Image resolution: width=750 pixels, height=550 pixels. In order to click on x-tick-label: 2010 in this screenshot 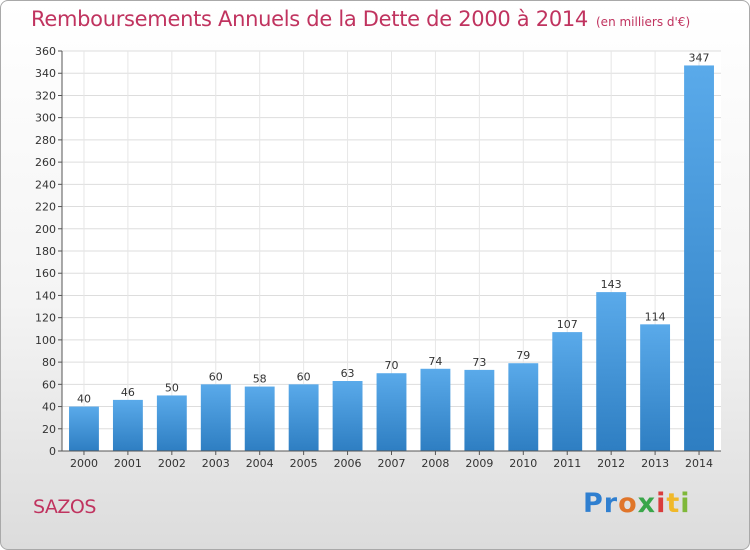, I will do `click(523, 463)`.